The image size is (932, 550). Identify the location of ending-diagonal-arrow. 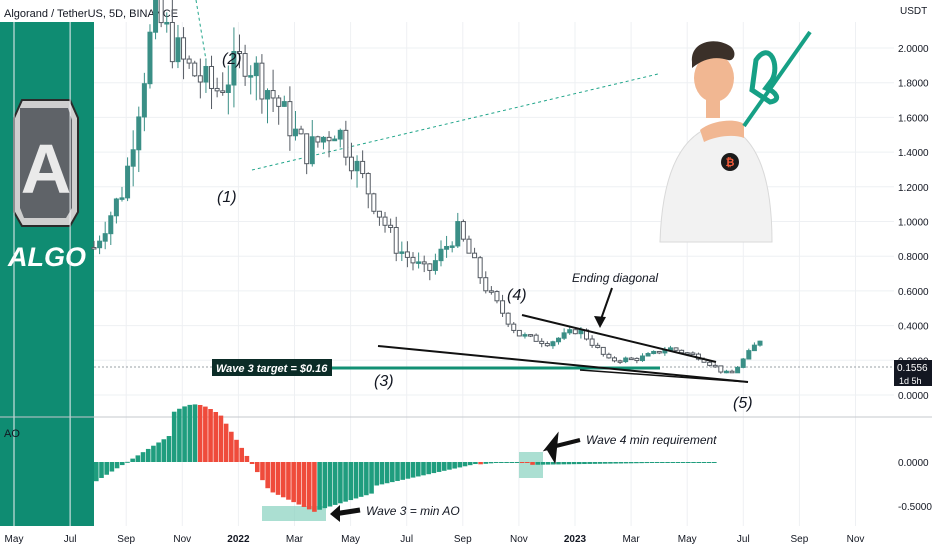
(606, 305).